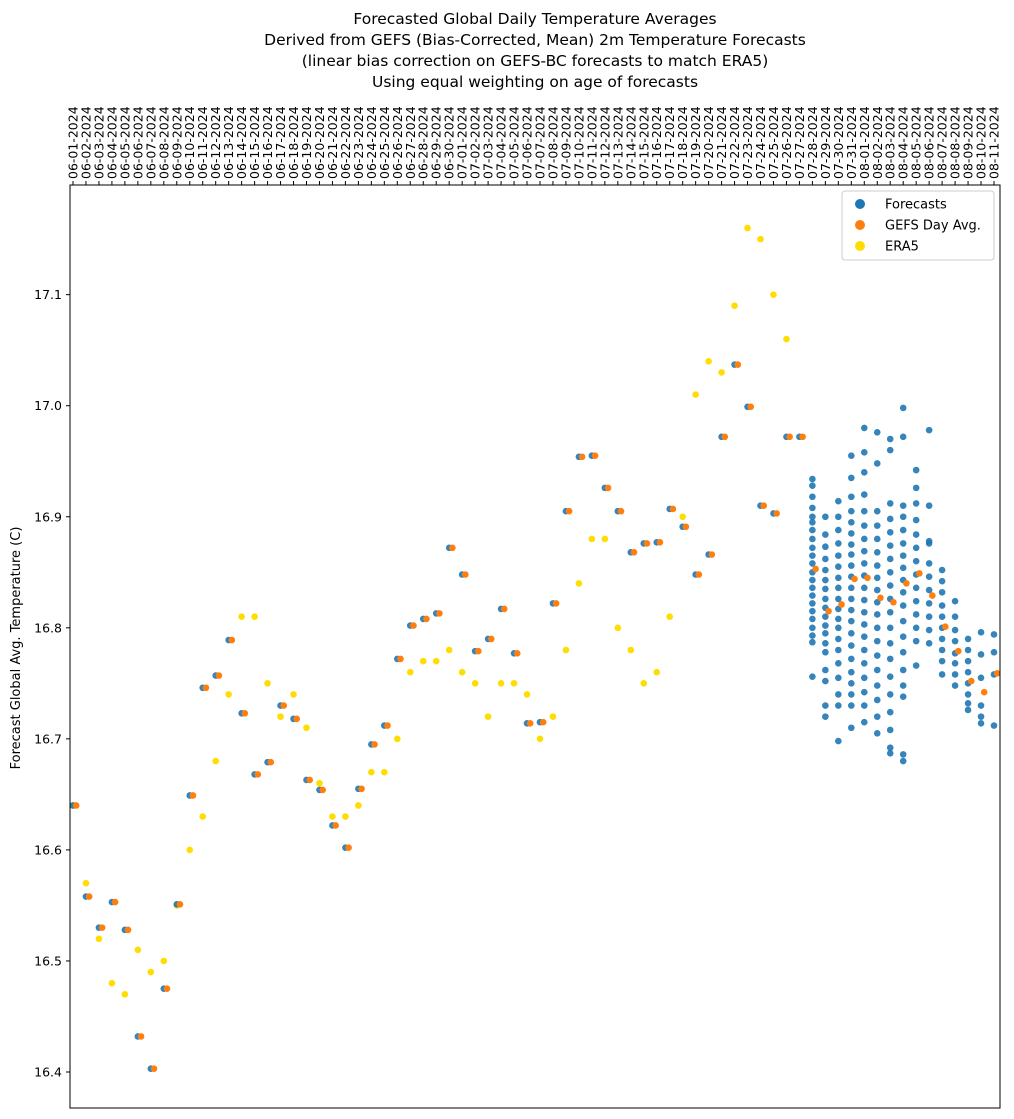 The image size is (1014, 1119). I want to click on x-tick-label: 07-04-2024, so click(501, 142).